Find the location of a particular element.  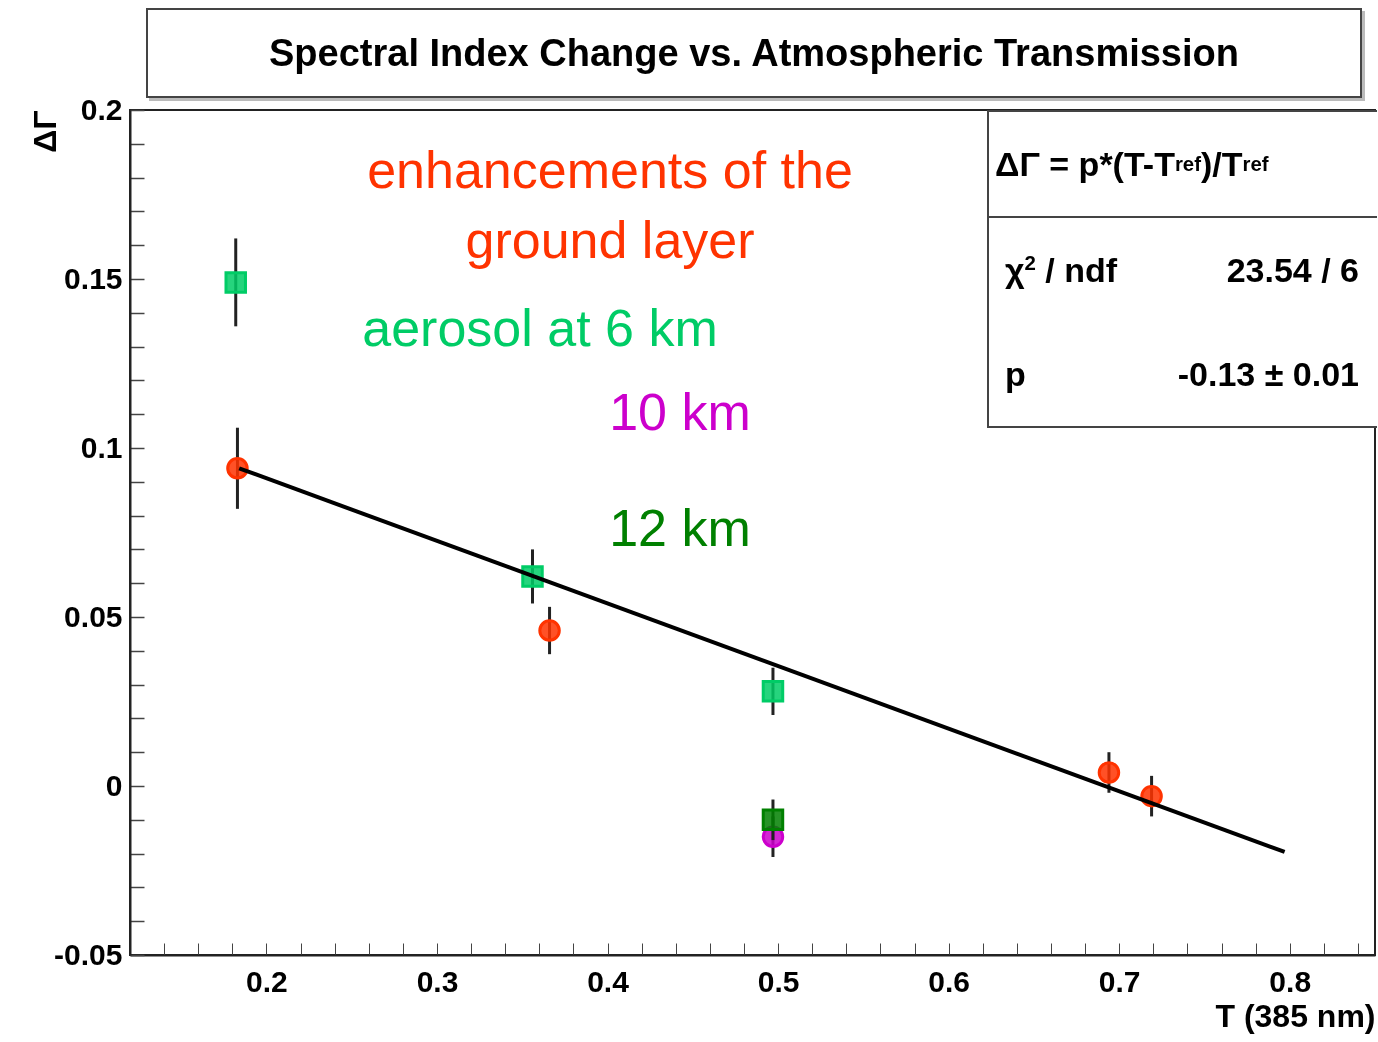

text: aerosol at 6 km is located at coordinates (540, 328).